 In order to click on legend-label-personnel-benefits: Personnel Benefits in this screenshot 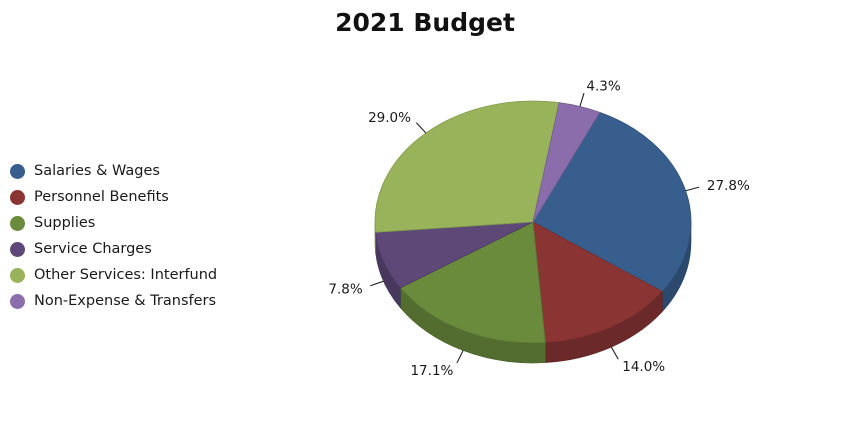, I will do `click(101, 197)`.